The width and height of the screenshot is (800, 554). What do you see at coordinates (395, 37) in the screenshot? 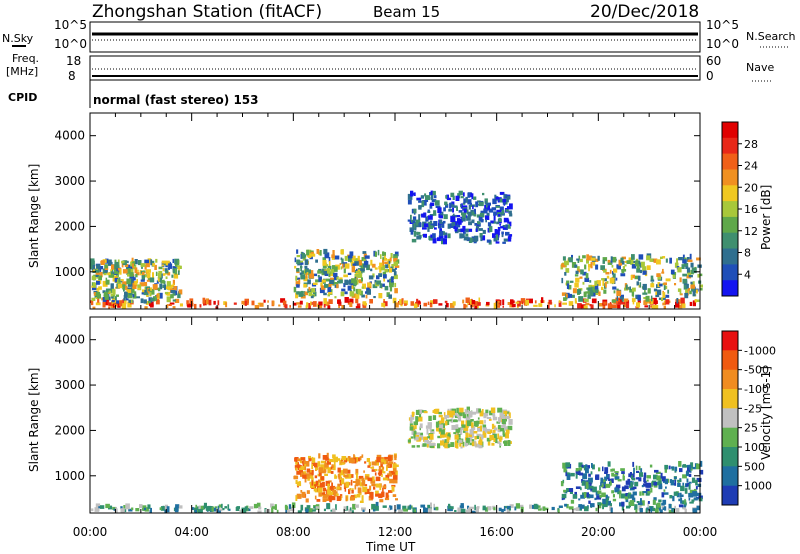
I see `nsky-panel-frame` at bounding box center [395, 37].